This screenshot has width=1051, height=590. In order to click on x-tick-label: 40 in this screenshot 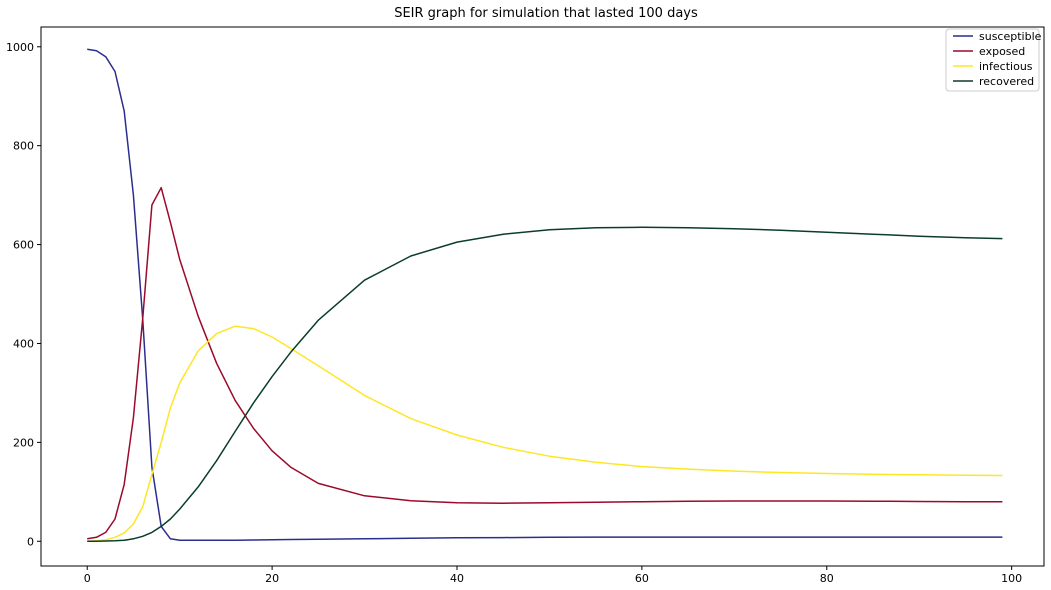, I will do `click(457, 578)`.